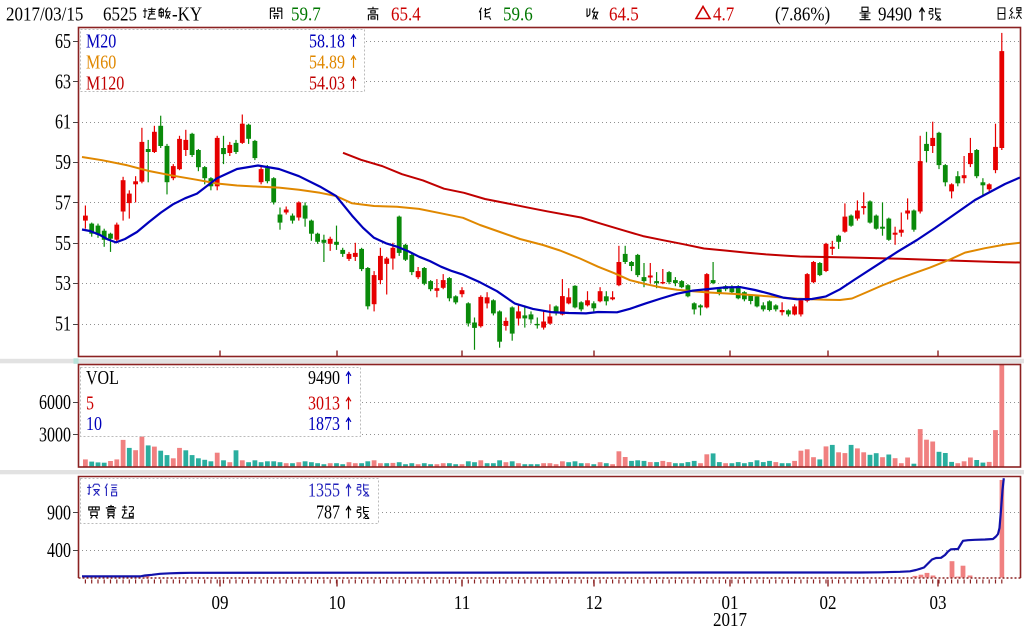  Describe the element at coordinates (55, 435) in the screenshot. I see `svg-text: 3000` at that location.